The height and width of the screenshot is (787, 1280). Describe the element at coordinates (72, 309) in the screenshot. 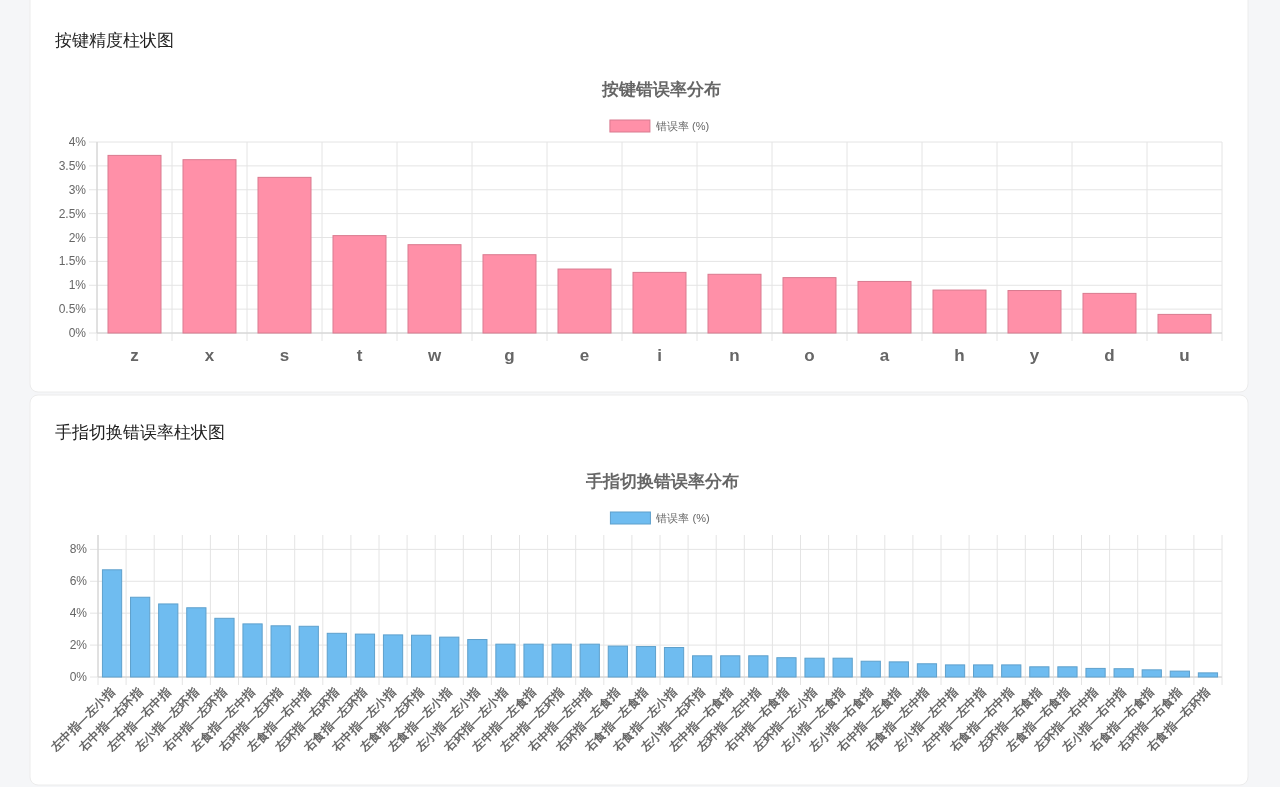

I see `y-tick-label: 0.5%` at that location.